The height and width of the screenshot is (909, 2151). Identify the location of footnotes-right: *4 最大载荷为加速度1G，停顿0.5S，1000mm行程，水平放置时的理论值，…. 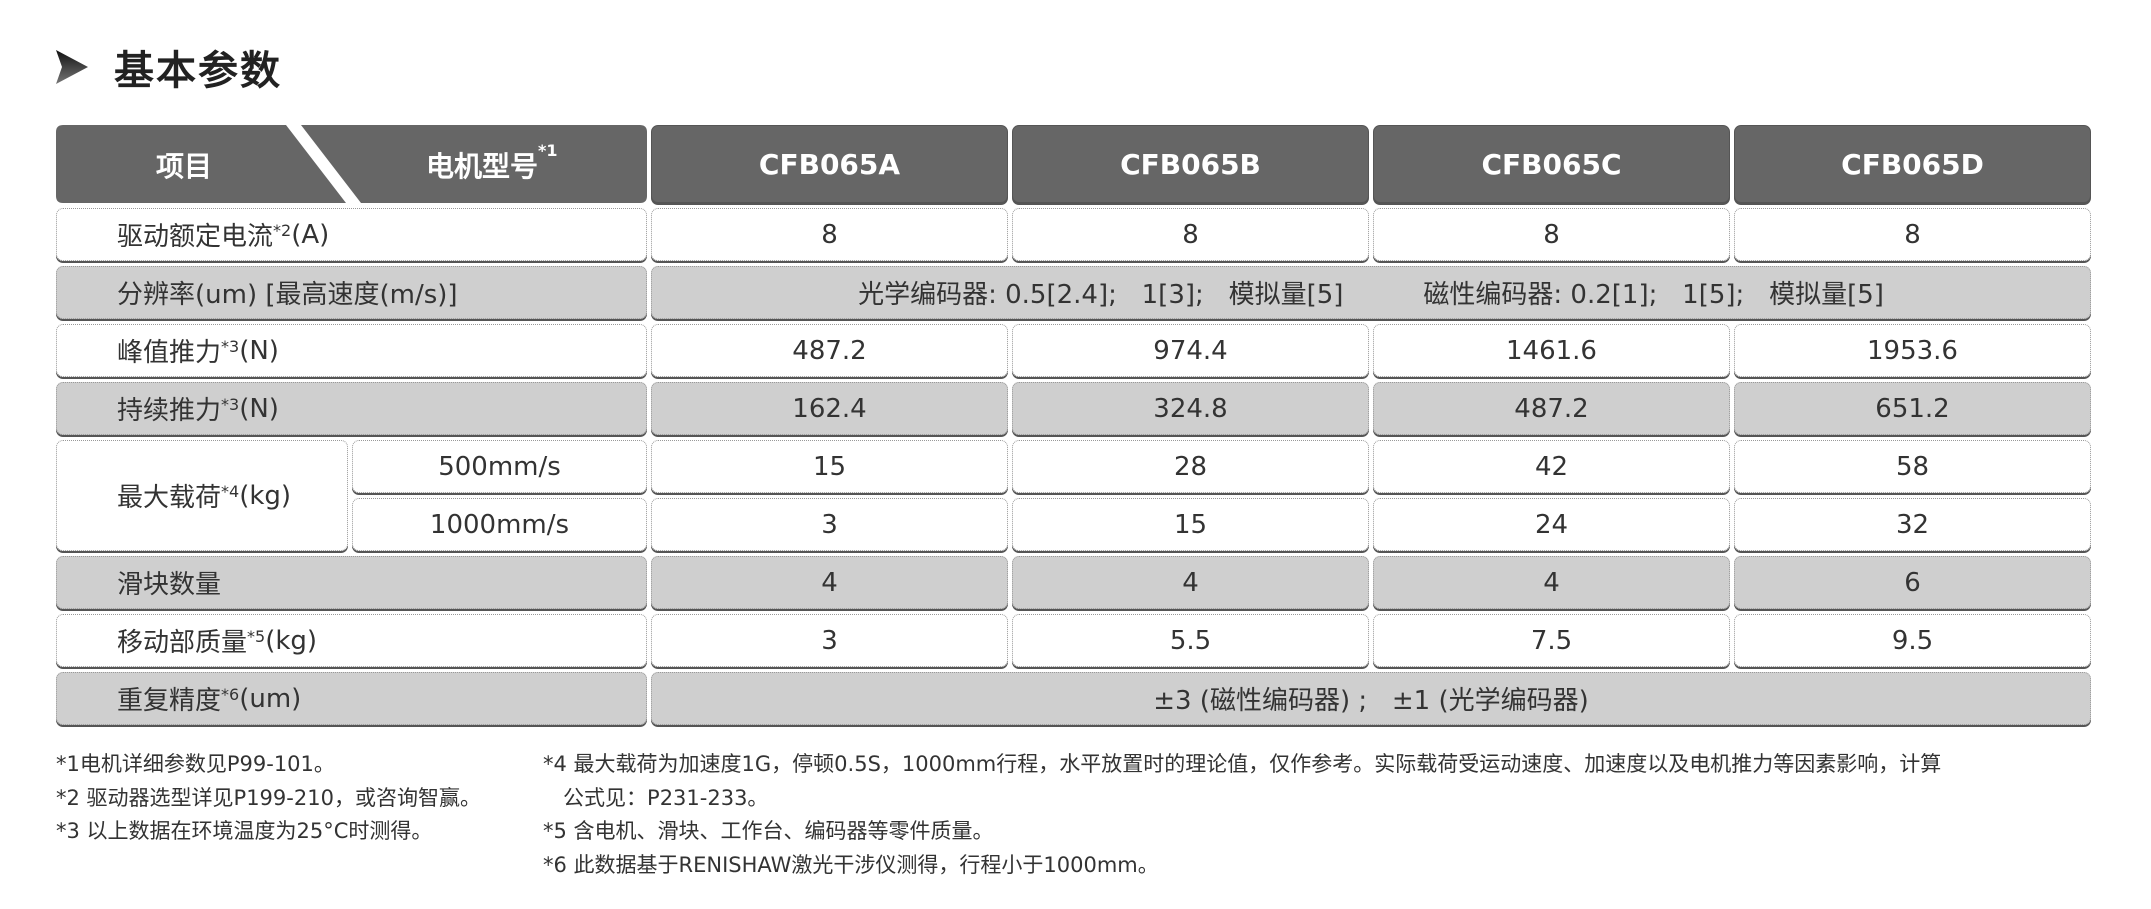
(1242, 815).